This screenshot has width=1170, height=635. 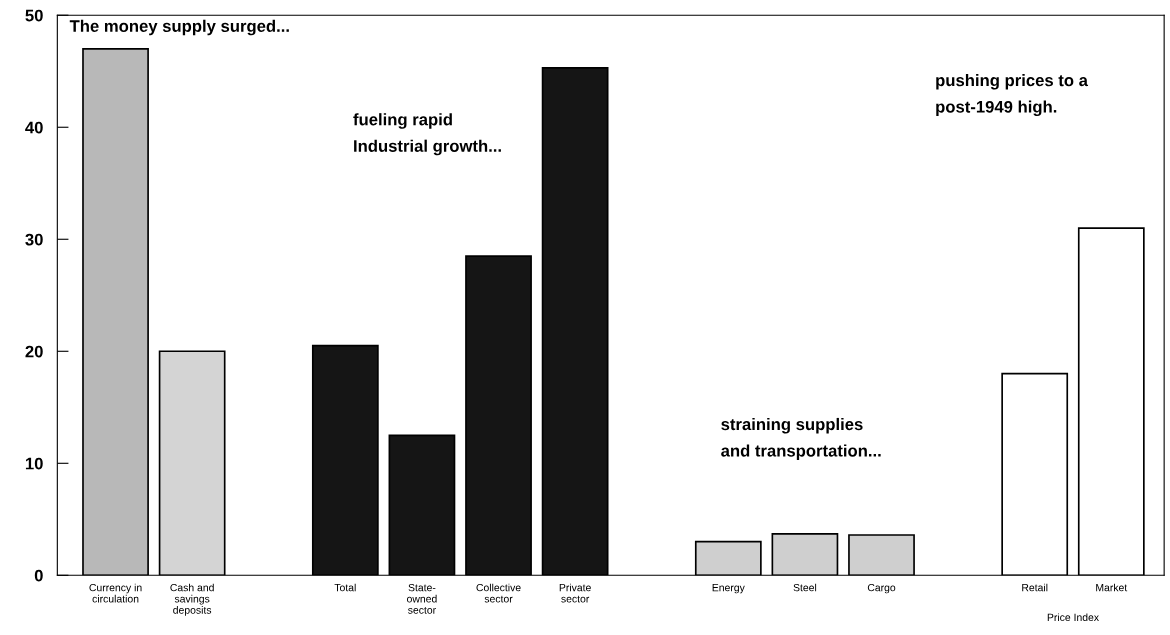 What do you see at coordinates (192, 599) in the screenshot?
I see `x-tick-label: Cash and savings deposits` at bounding box center [192, 599].